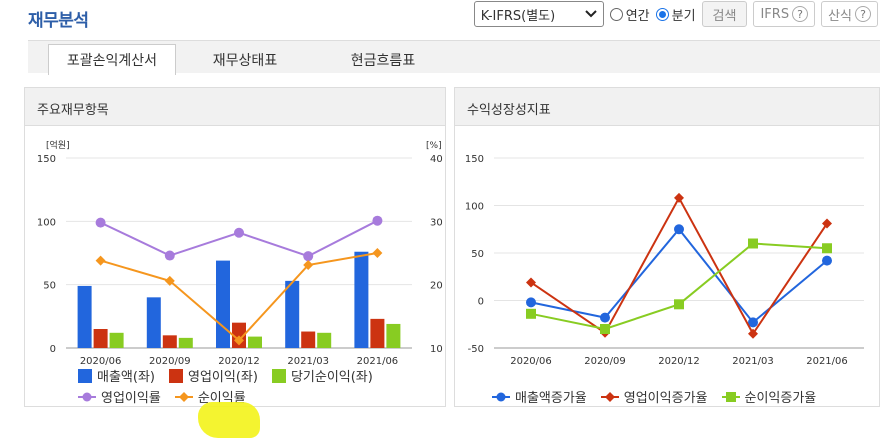  I want to click on chevron-down-icon, so click(590, 14).